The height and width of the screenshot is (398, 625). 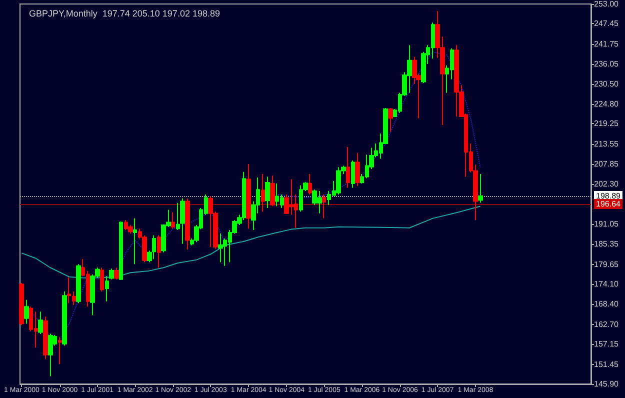 What do you see at coordinates (607, 83) in the screenshot?
I see `y-tick-label: 230.50` at bounding box center [607, 83].